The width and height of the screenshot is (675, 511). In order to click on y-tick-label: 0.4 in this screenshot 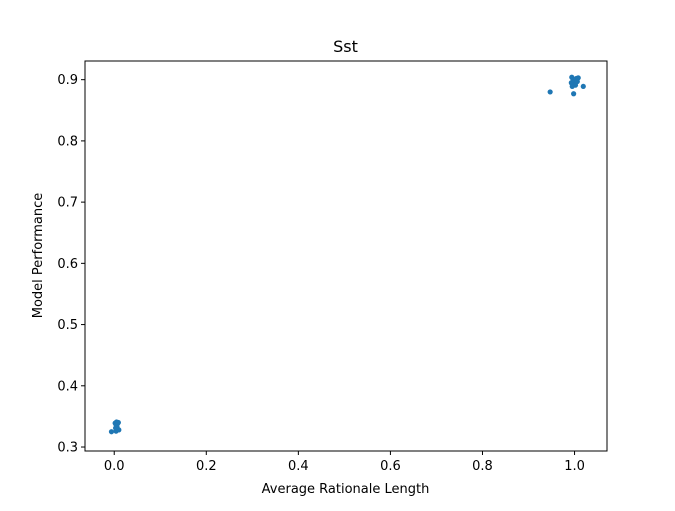, I will do `click(67, 386)`.